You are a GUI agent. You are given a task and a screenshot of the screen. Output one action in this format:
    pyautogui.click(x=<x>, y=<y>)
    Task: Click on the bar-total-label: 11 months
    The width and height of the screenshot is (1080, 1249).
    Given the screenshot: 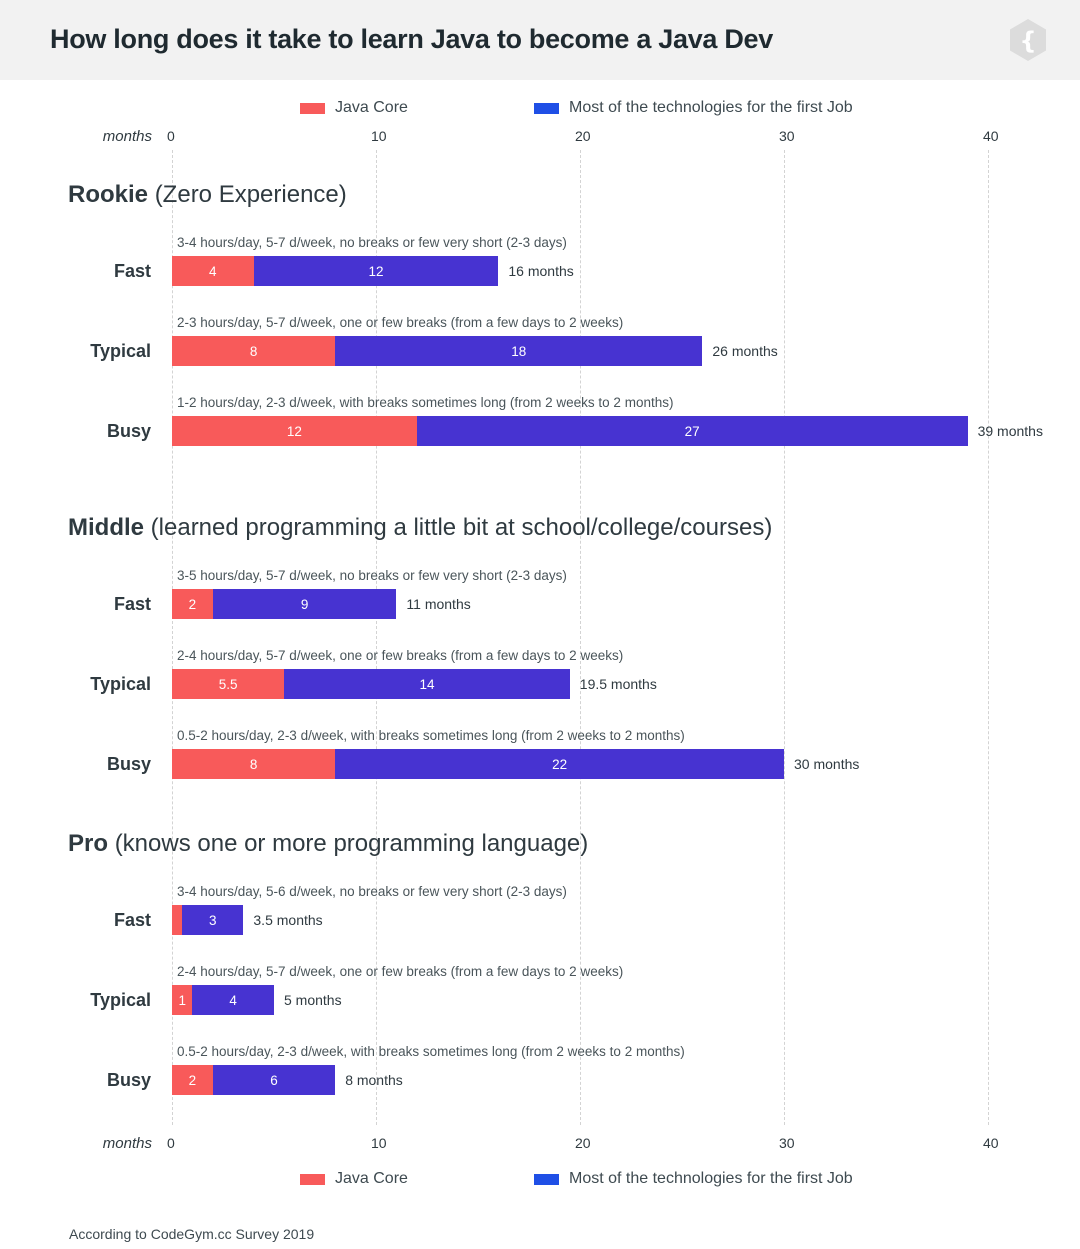 What is the action you would take?
    pyautogui.click(x=438, y=604)
    